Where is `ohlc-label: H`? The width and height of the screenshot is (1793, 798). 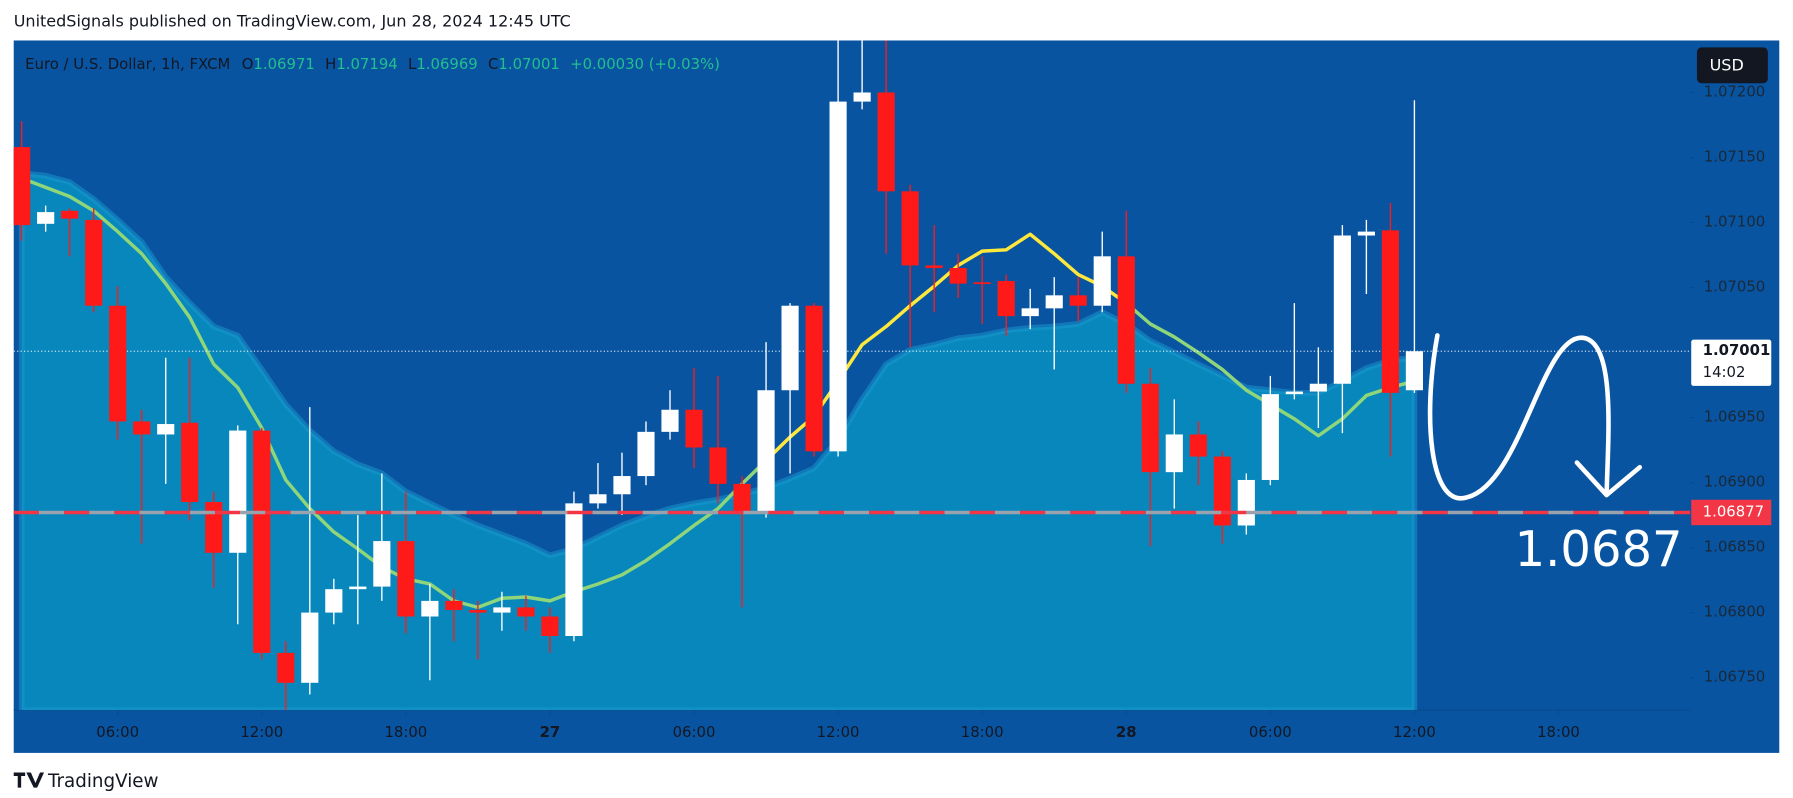
ohlc-label: H is located at coordinates (330, 64).